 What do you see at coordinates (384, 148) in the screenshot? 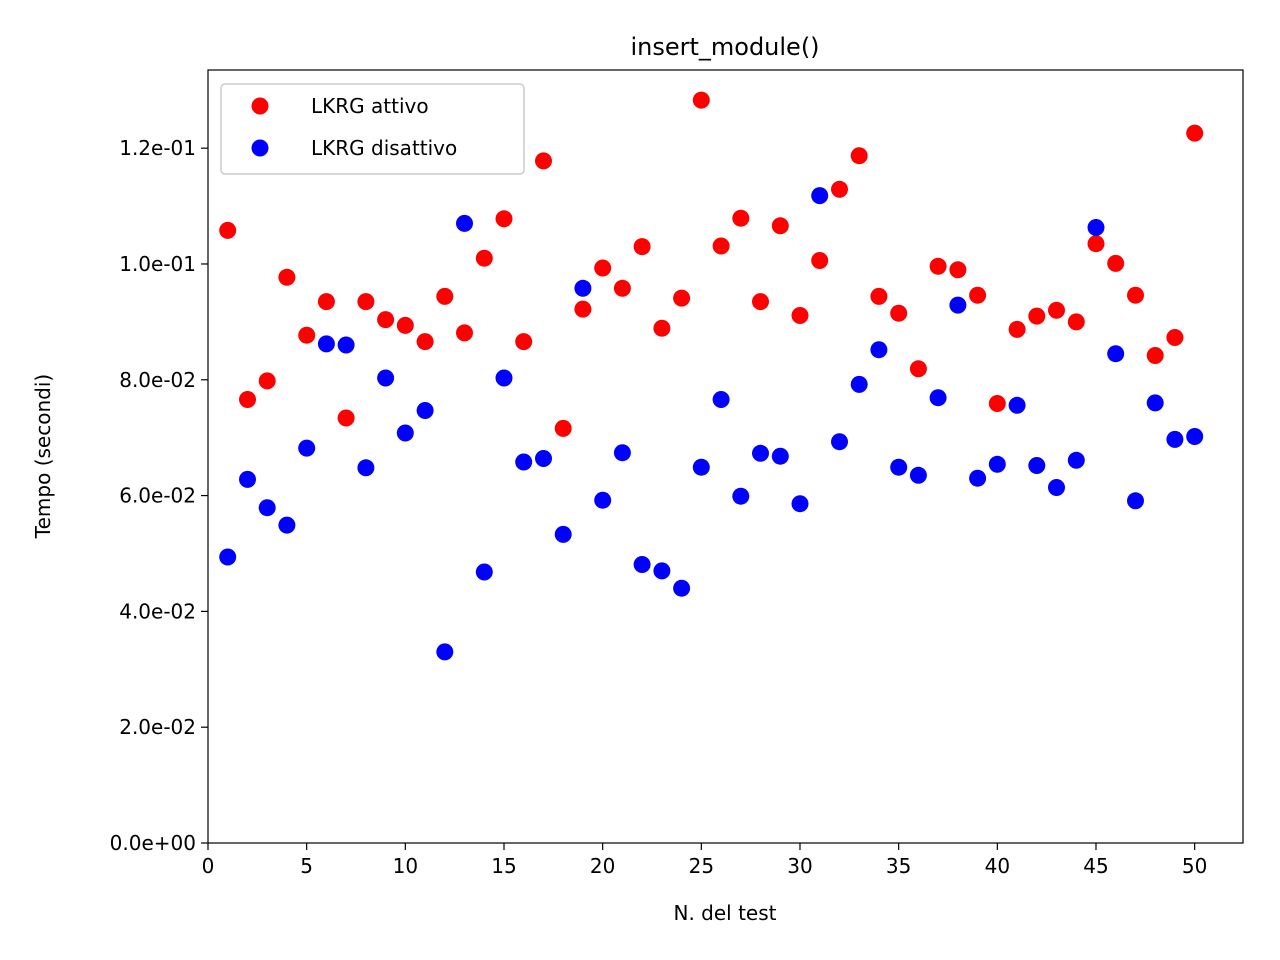
I see `legend-label-lkrg-disattivo: LKRG disattivo` at bounding box center [384, 148].